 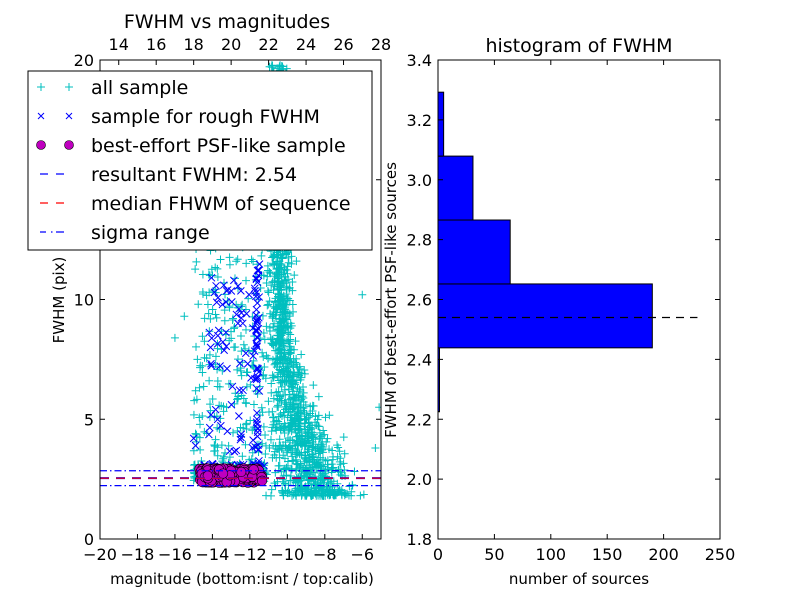 What do you see at coordinates (441, 124) in the screenshot?
I see `histogram-bar` at bounding box center [441, 124].